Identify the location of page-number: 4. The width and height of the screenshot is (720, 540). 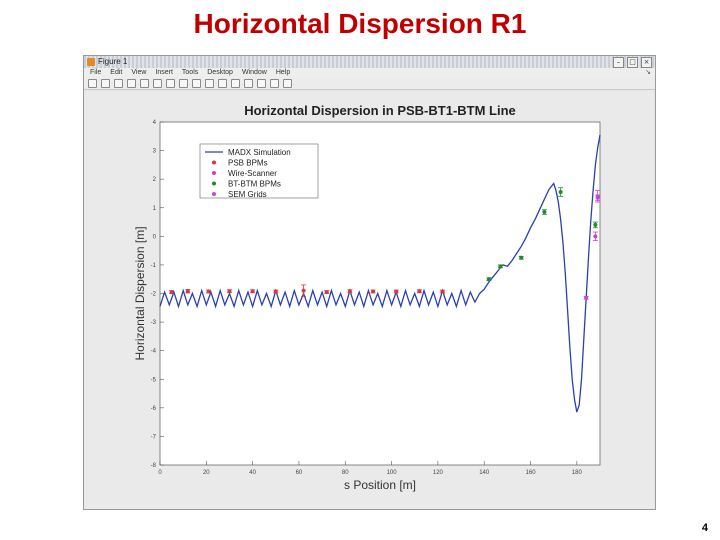
(704, 528).